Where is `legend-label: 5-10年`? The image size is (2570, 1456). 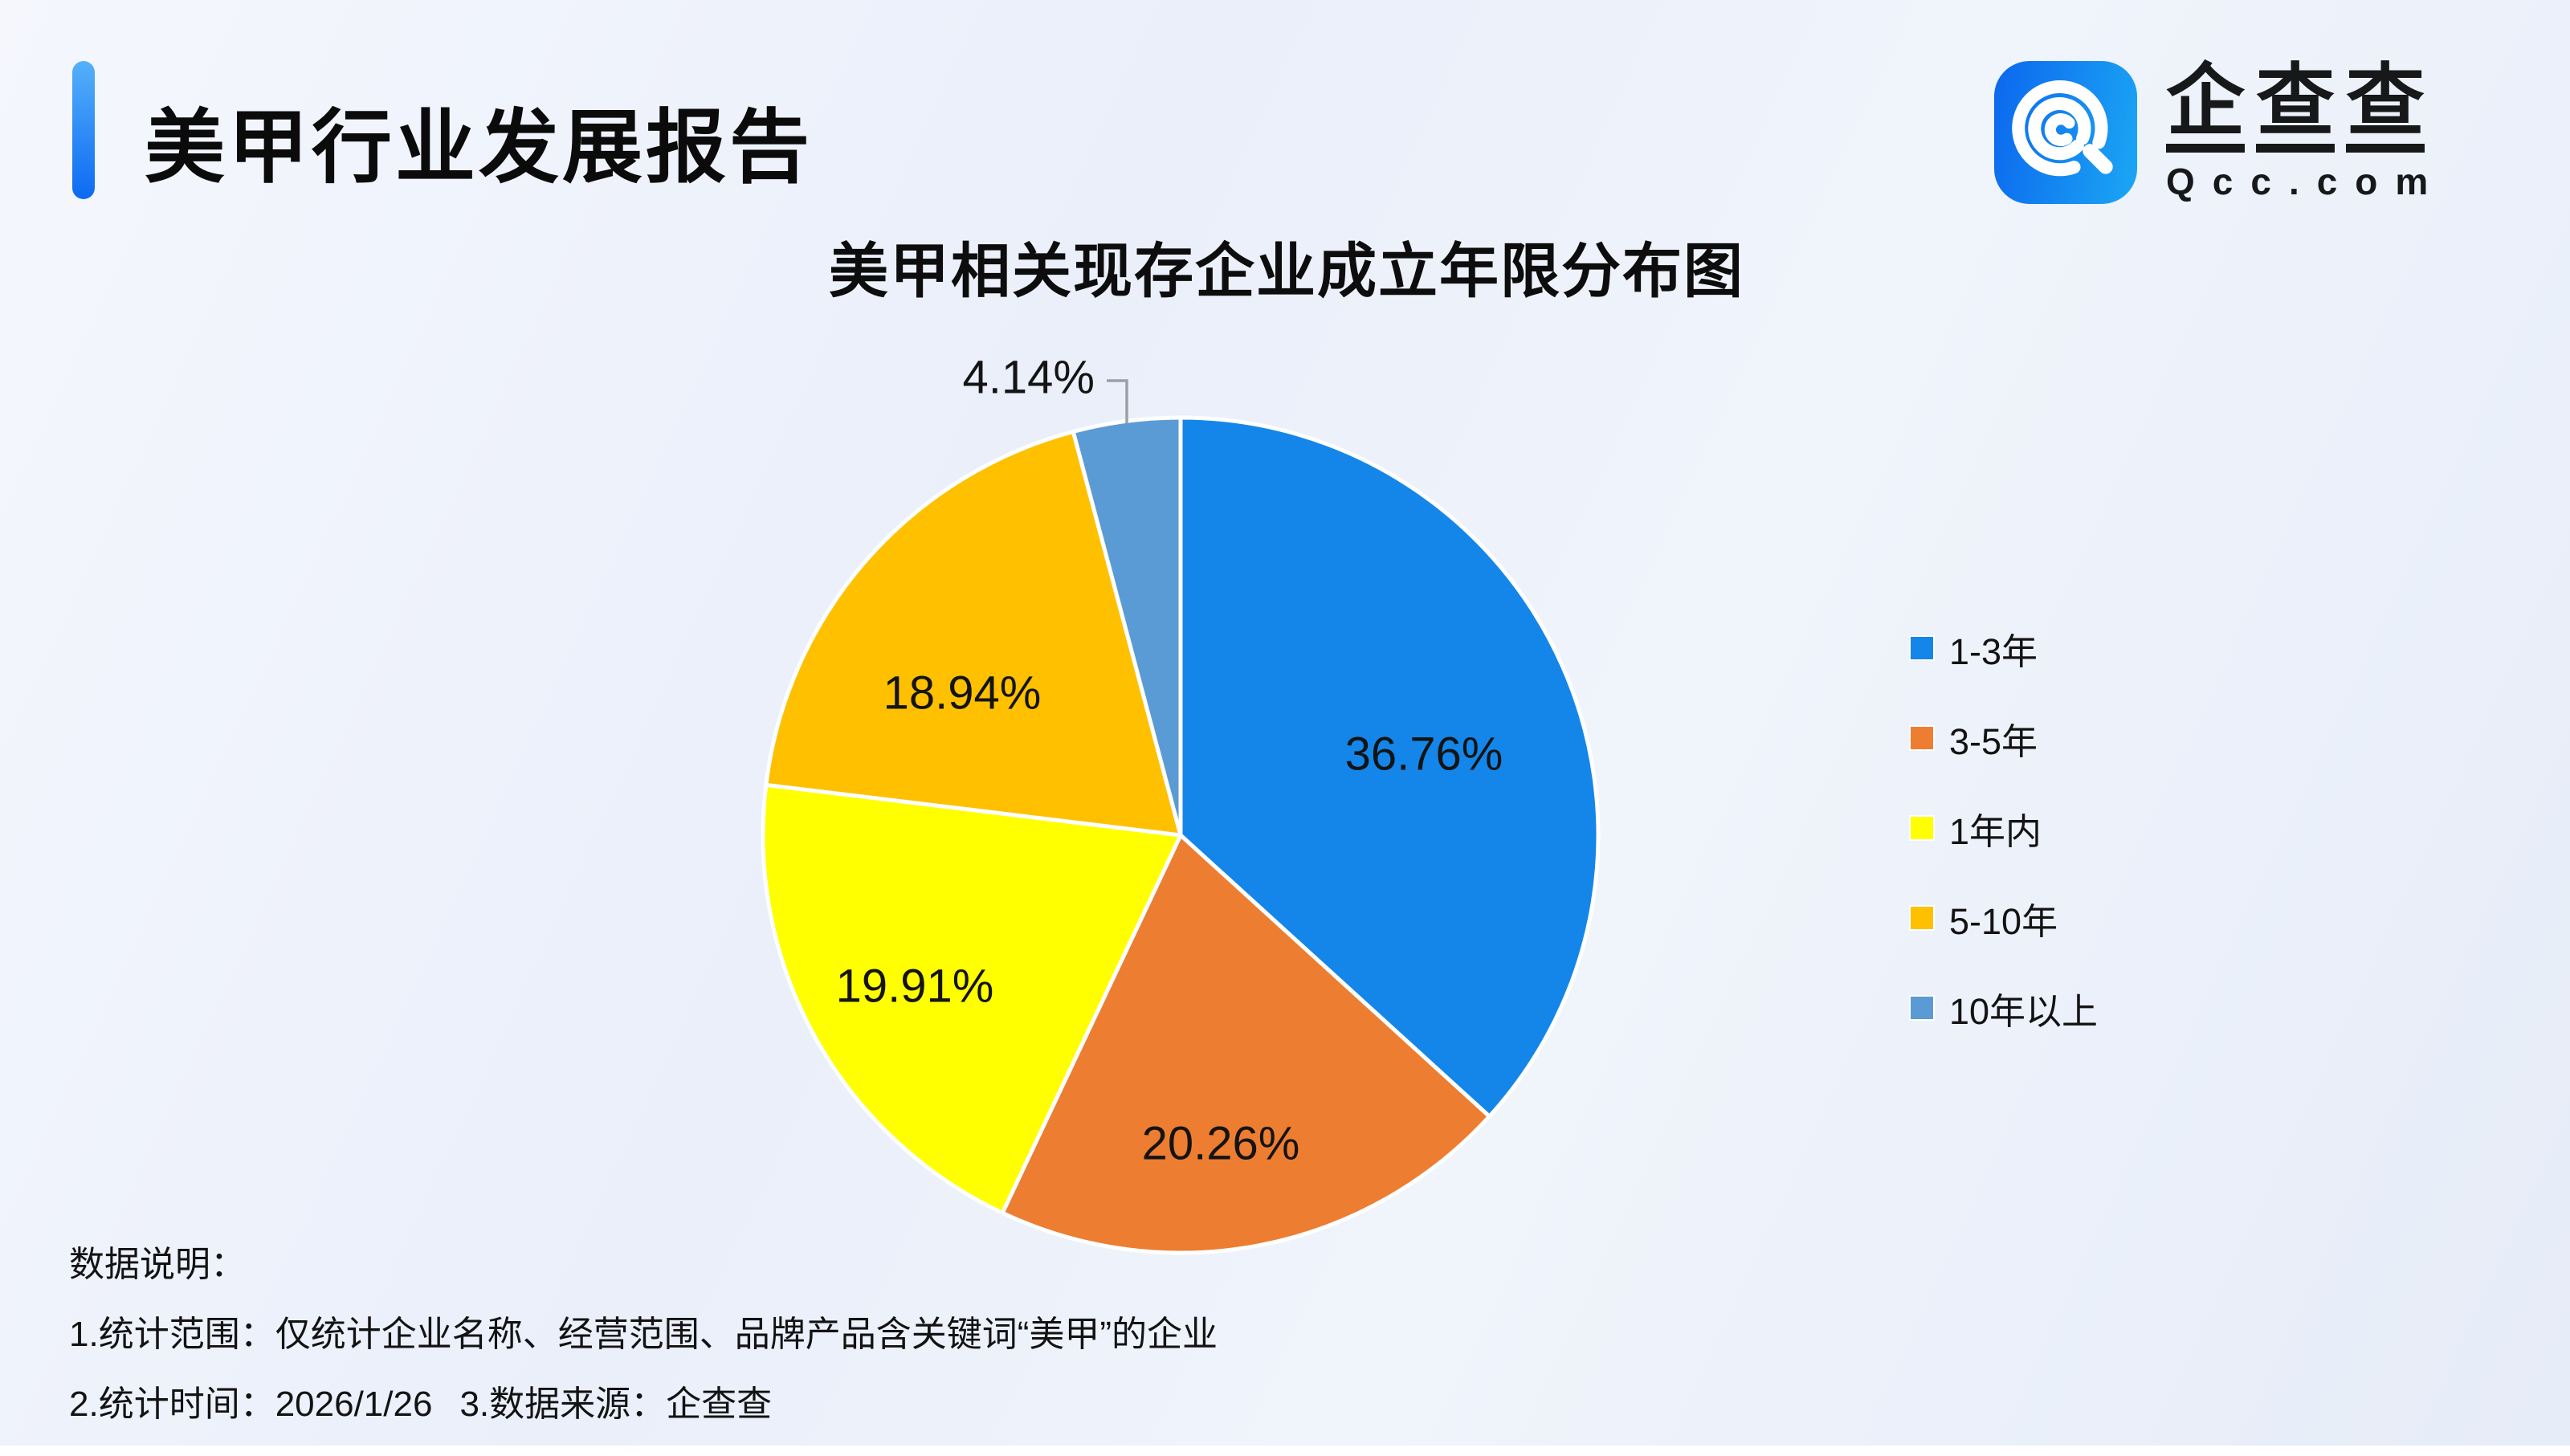 legend-label: 5-10年 is located at coordinates (2003, 921).